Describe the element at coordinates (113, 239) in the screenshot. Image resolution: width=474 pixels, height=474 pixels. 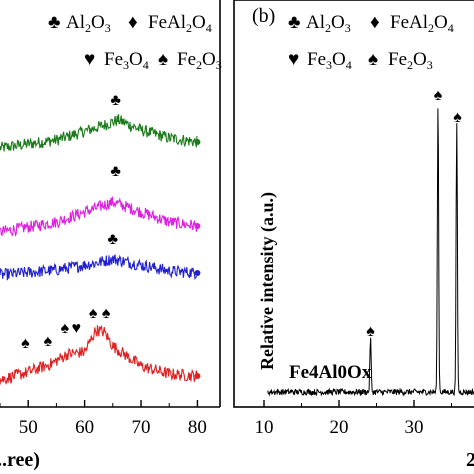
I see `panel-a-peak-marker-2: ♣` at that location.